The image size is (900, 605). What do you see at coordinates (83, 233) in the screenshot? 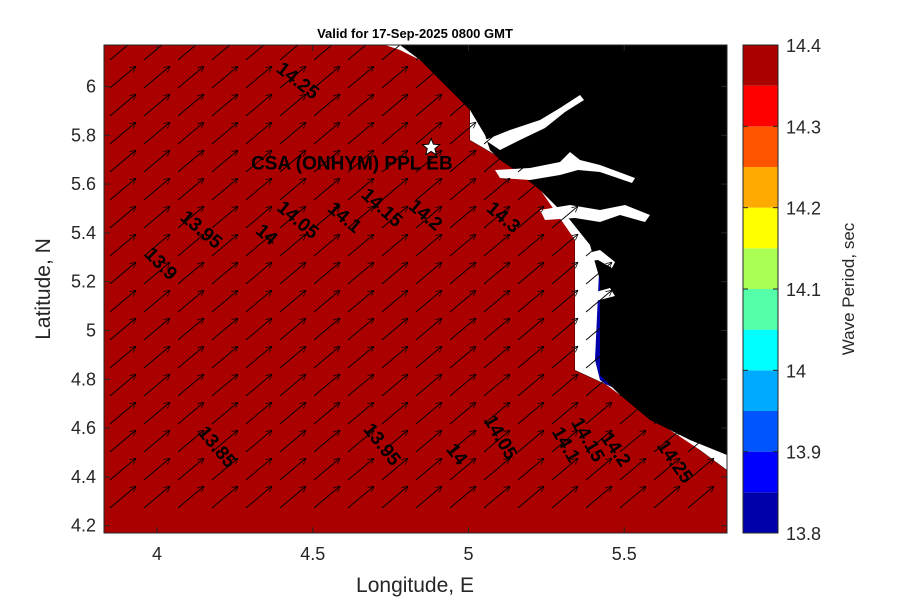
I see `y-tick-label: 5.4` at bounding box center [83, 233].